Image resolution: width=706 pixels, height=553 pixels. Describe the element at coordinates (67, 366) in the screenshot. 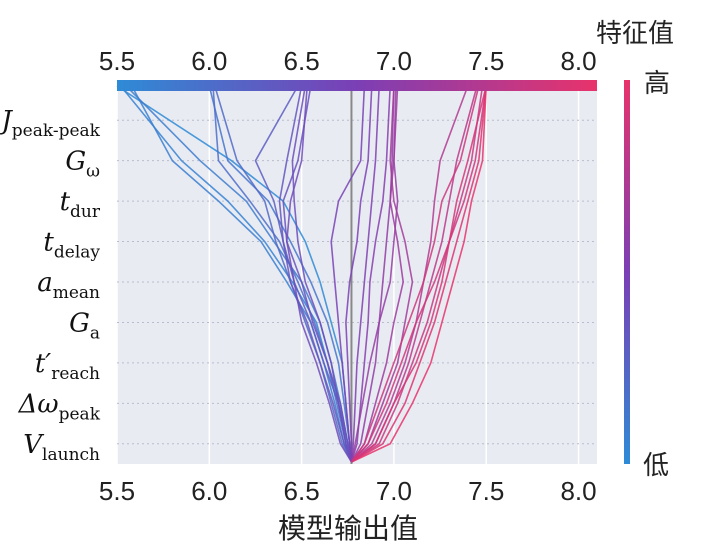

I see `feature-label: t′reach` at that location.